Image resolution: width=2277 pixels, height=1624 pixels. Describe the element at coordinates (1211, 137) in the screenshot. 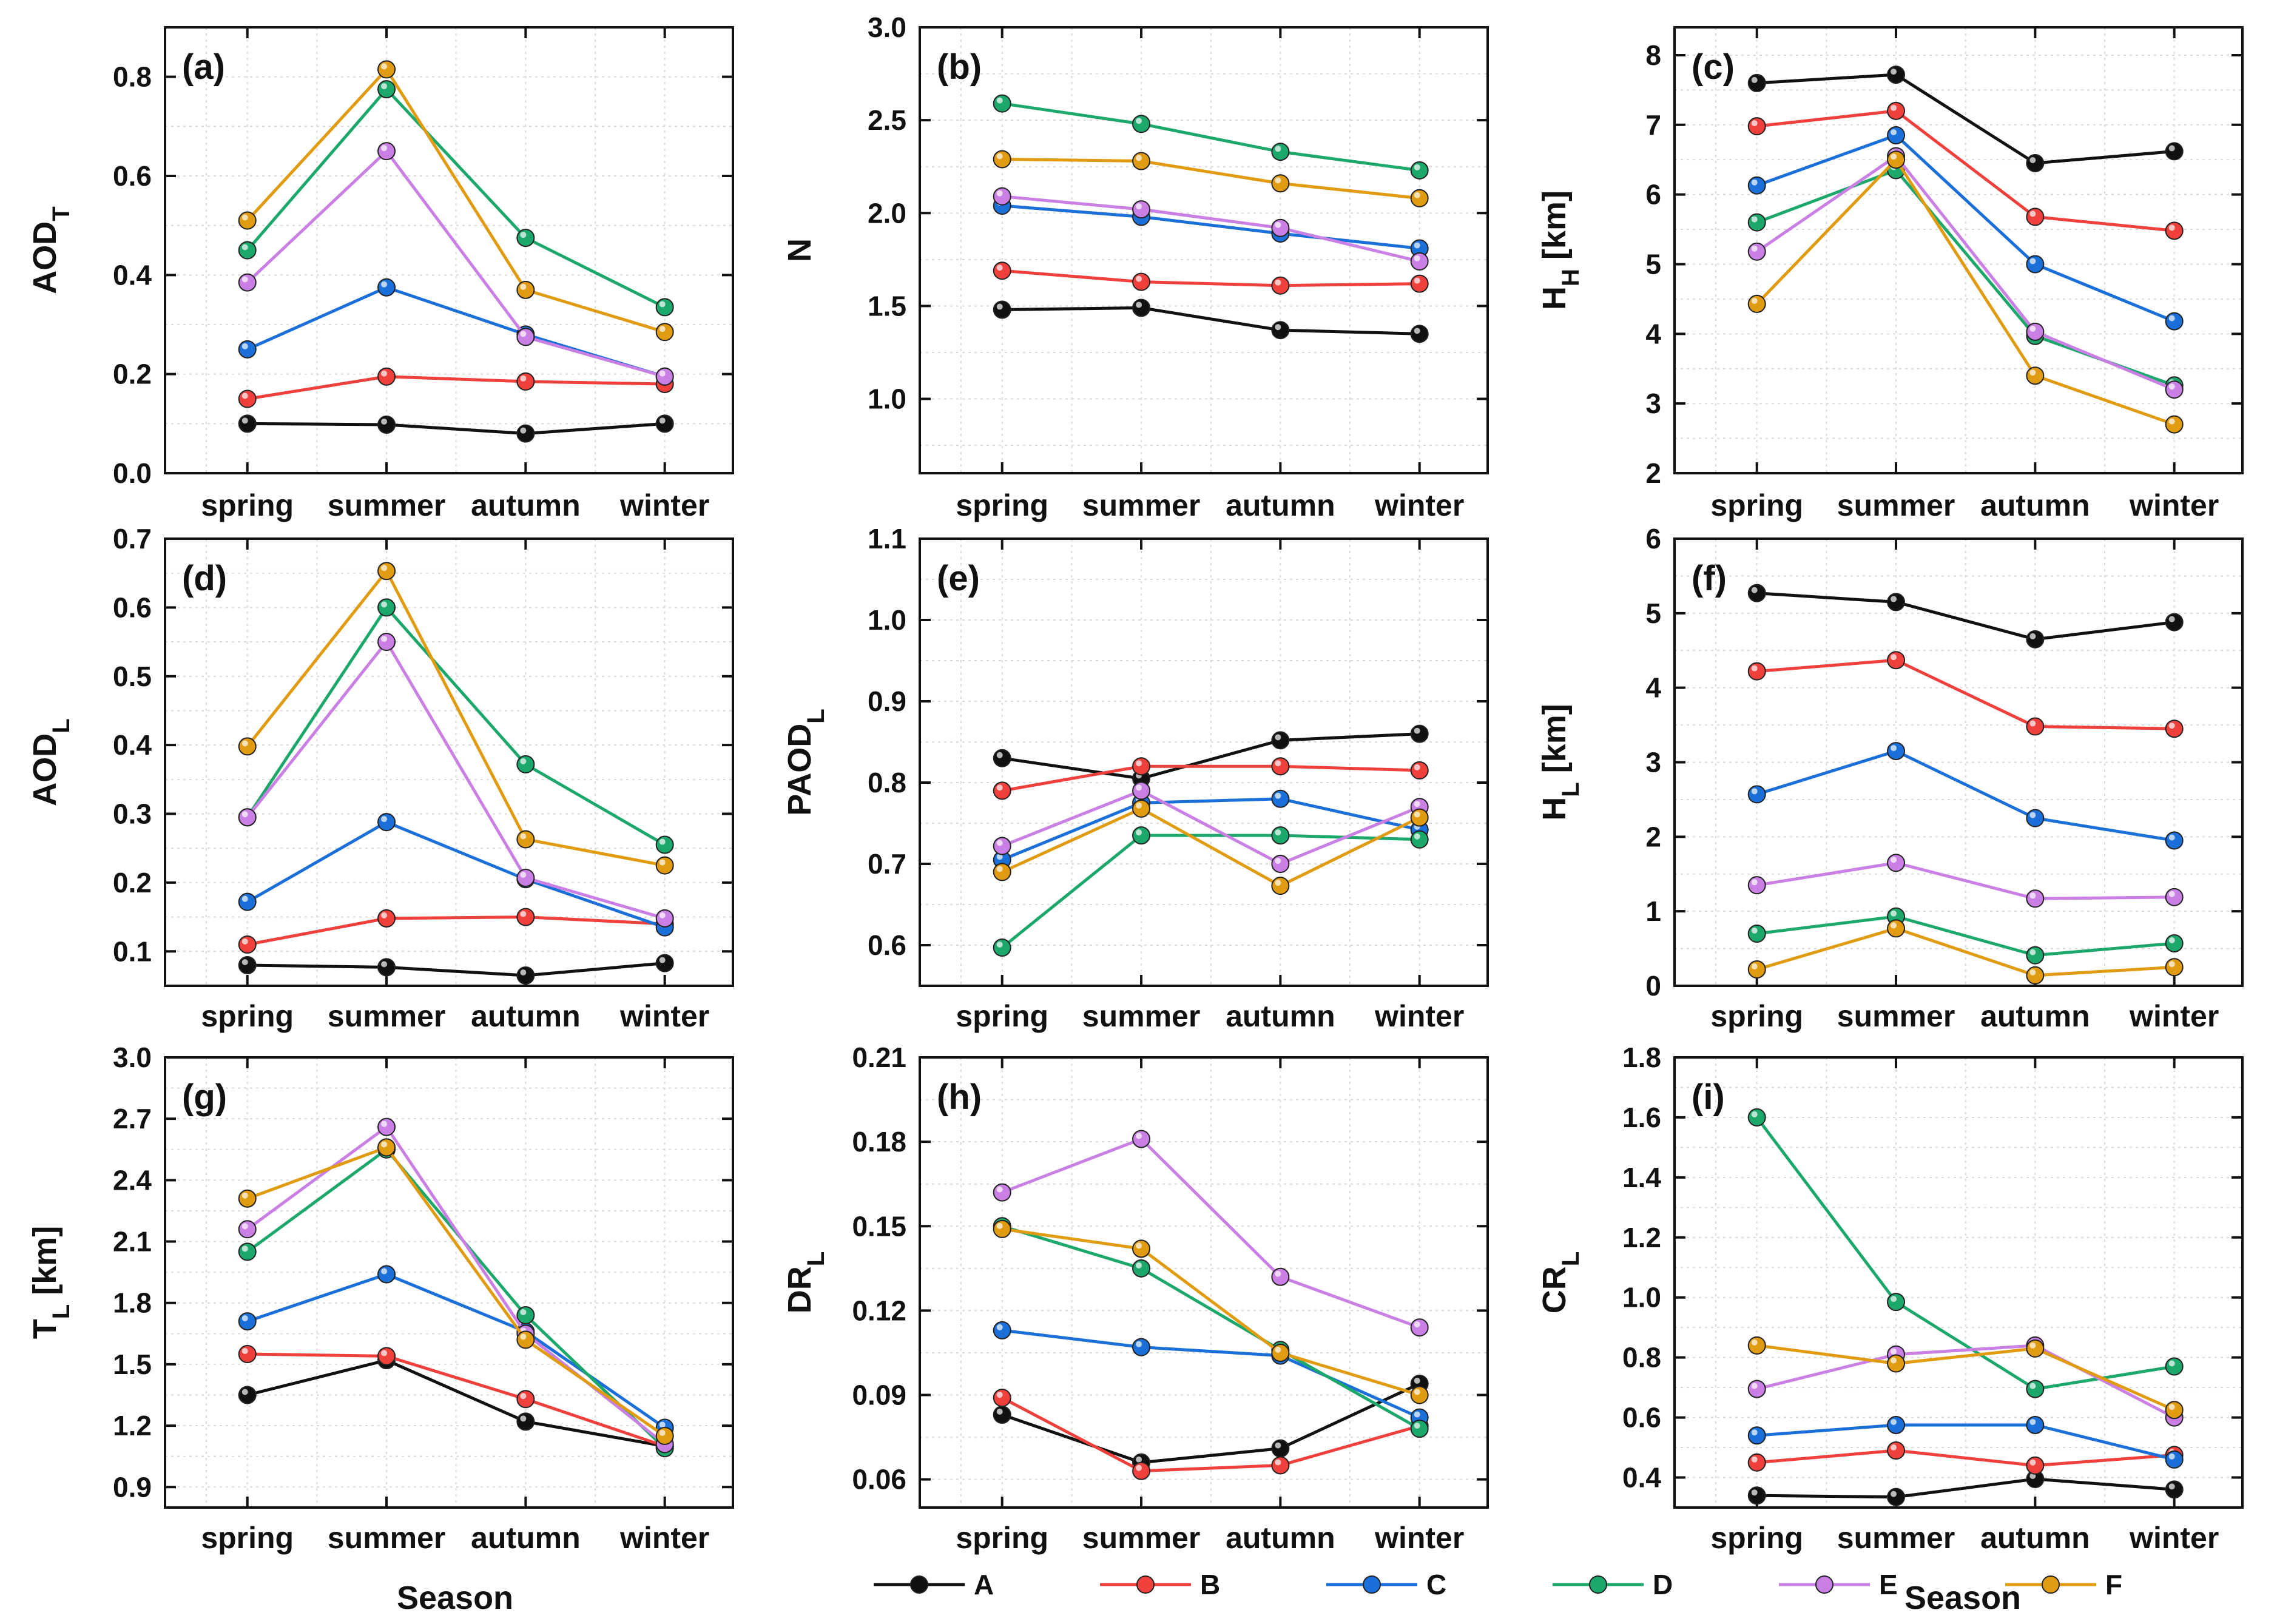

I see `panel-2-series-D` at that location.